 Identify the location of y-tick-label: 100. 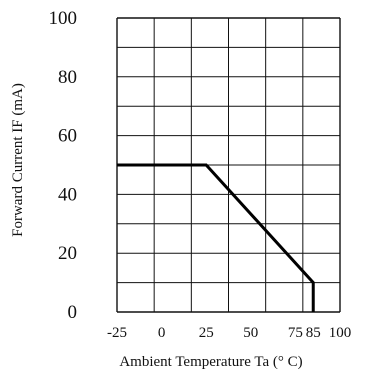
(63, 18).